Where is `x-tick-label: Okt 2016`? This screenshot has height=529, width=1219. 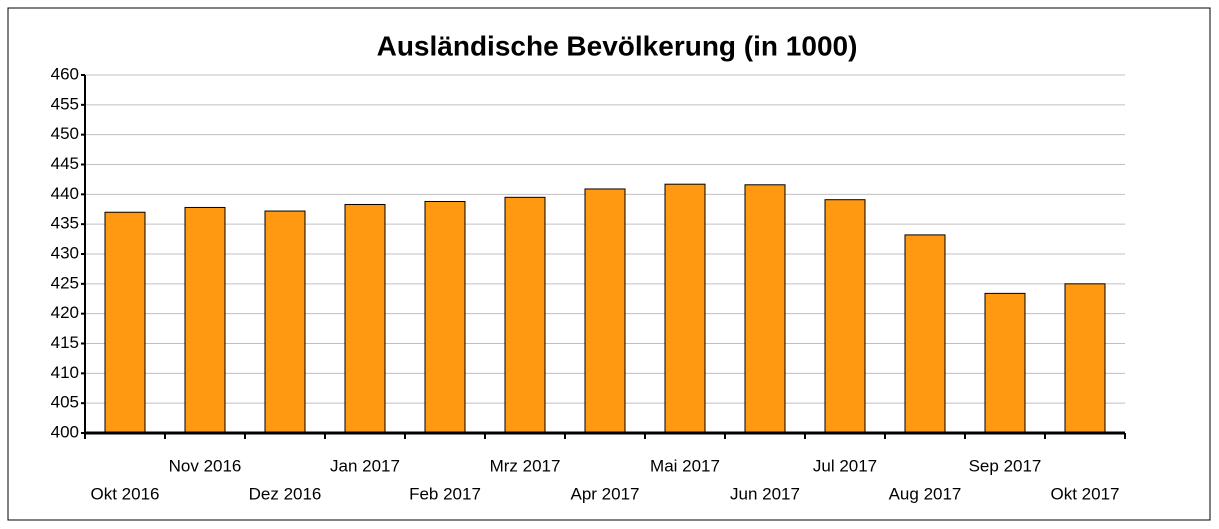 x-tick-label: Okt 2016 is located at coordinates (125, 493).